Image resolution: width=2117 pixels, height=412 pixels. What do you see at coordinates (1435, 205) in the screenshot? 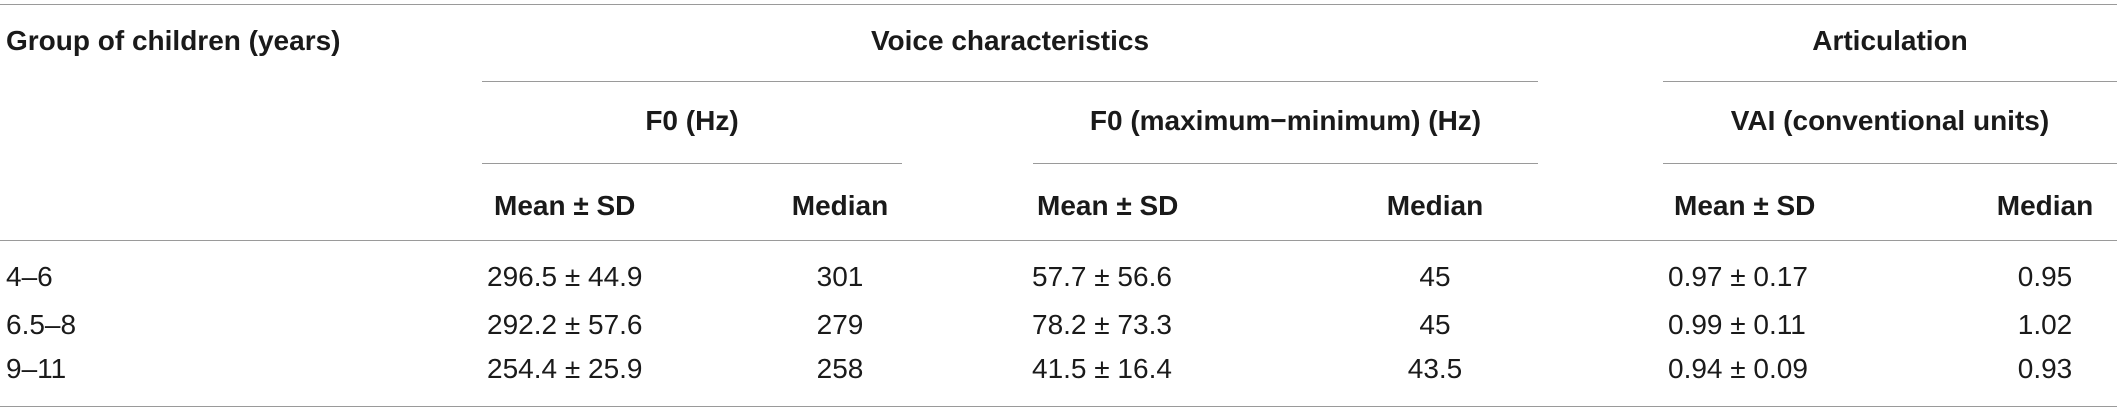
I see `range-median-header: Median` at bounding box center [1435, 205].